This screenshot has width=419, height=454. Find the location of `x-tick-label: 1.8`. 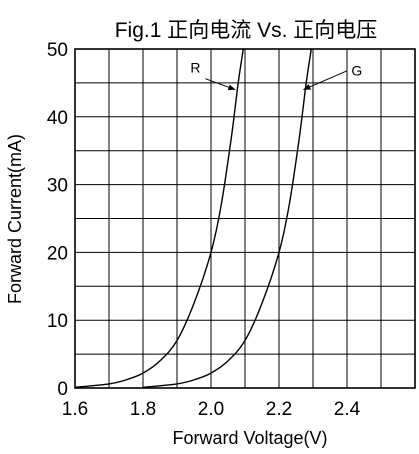

x-tick-label: 1.8 is located at coordinates (143, 409).